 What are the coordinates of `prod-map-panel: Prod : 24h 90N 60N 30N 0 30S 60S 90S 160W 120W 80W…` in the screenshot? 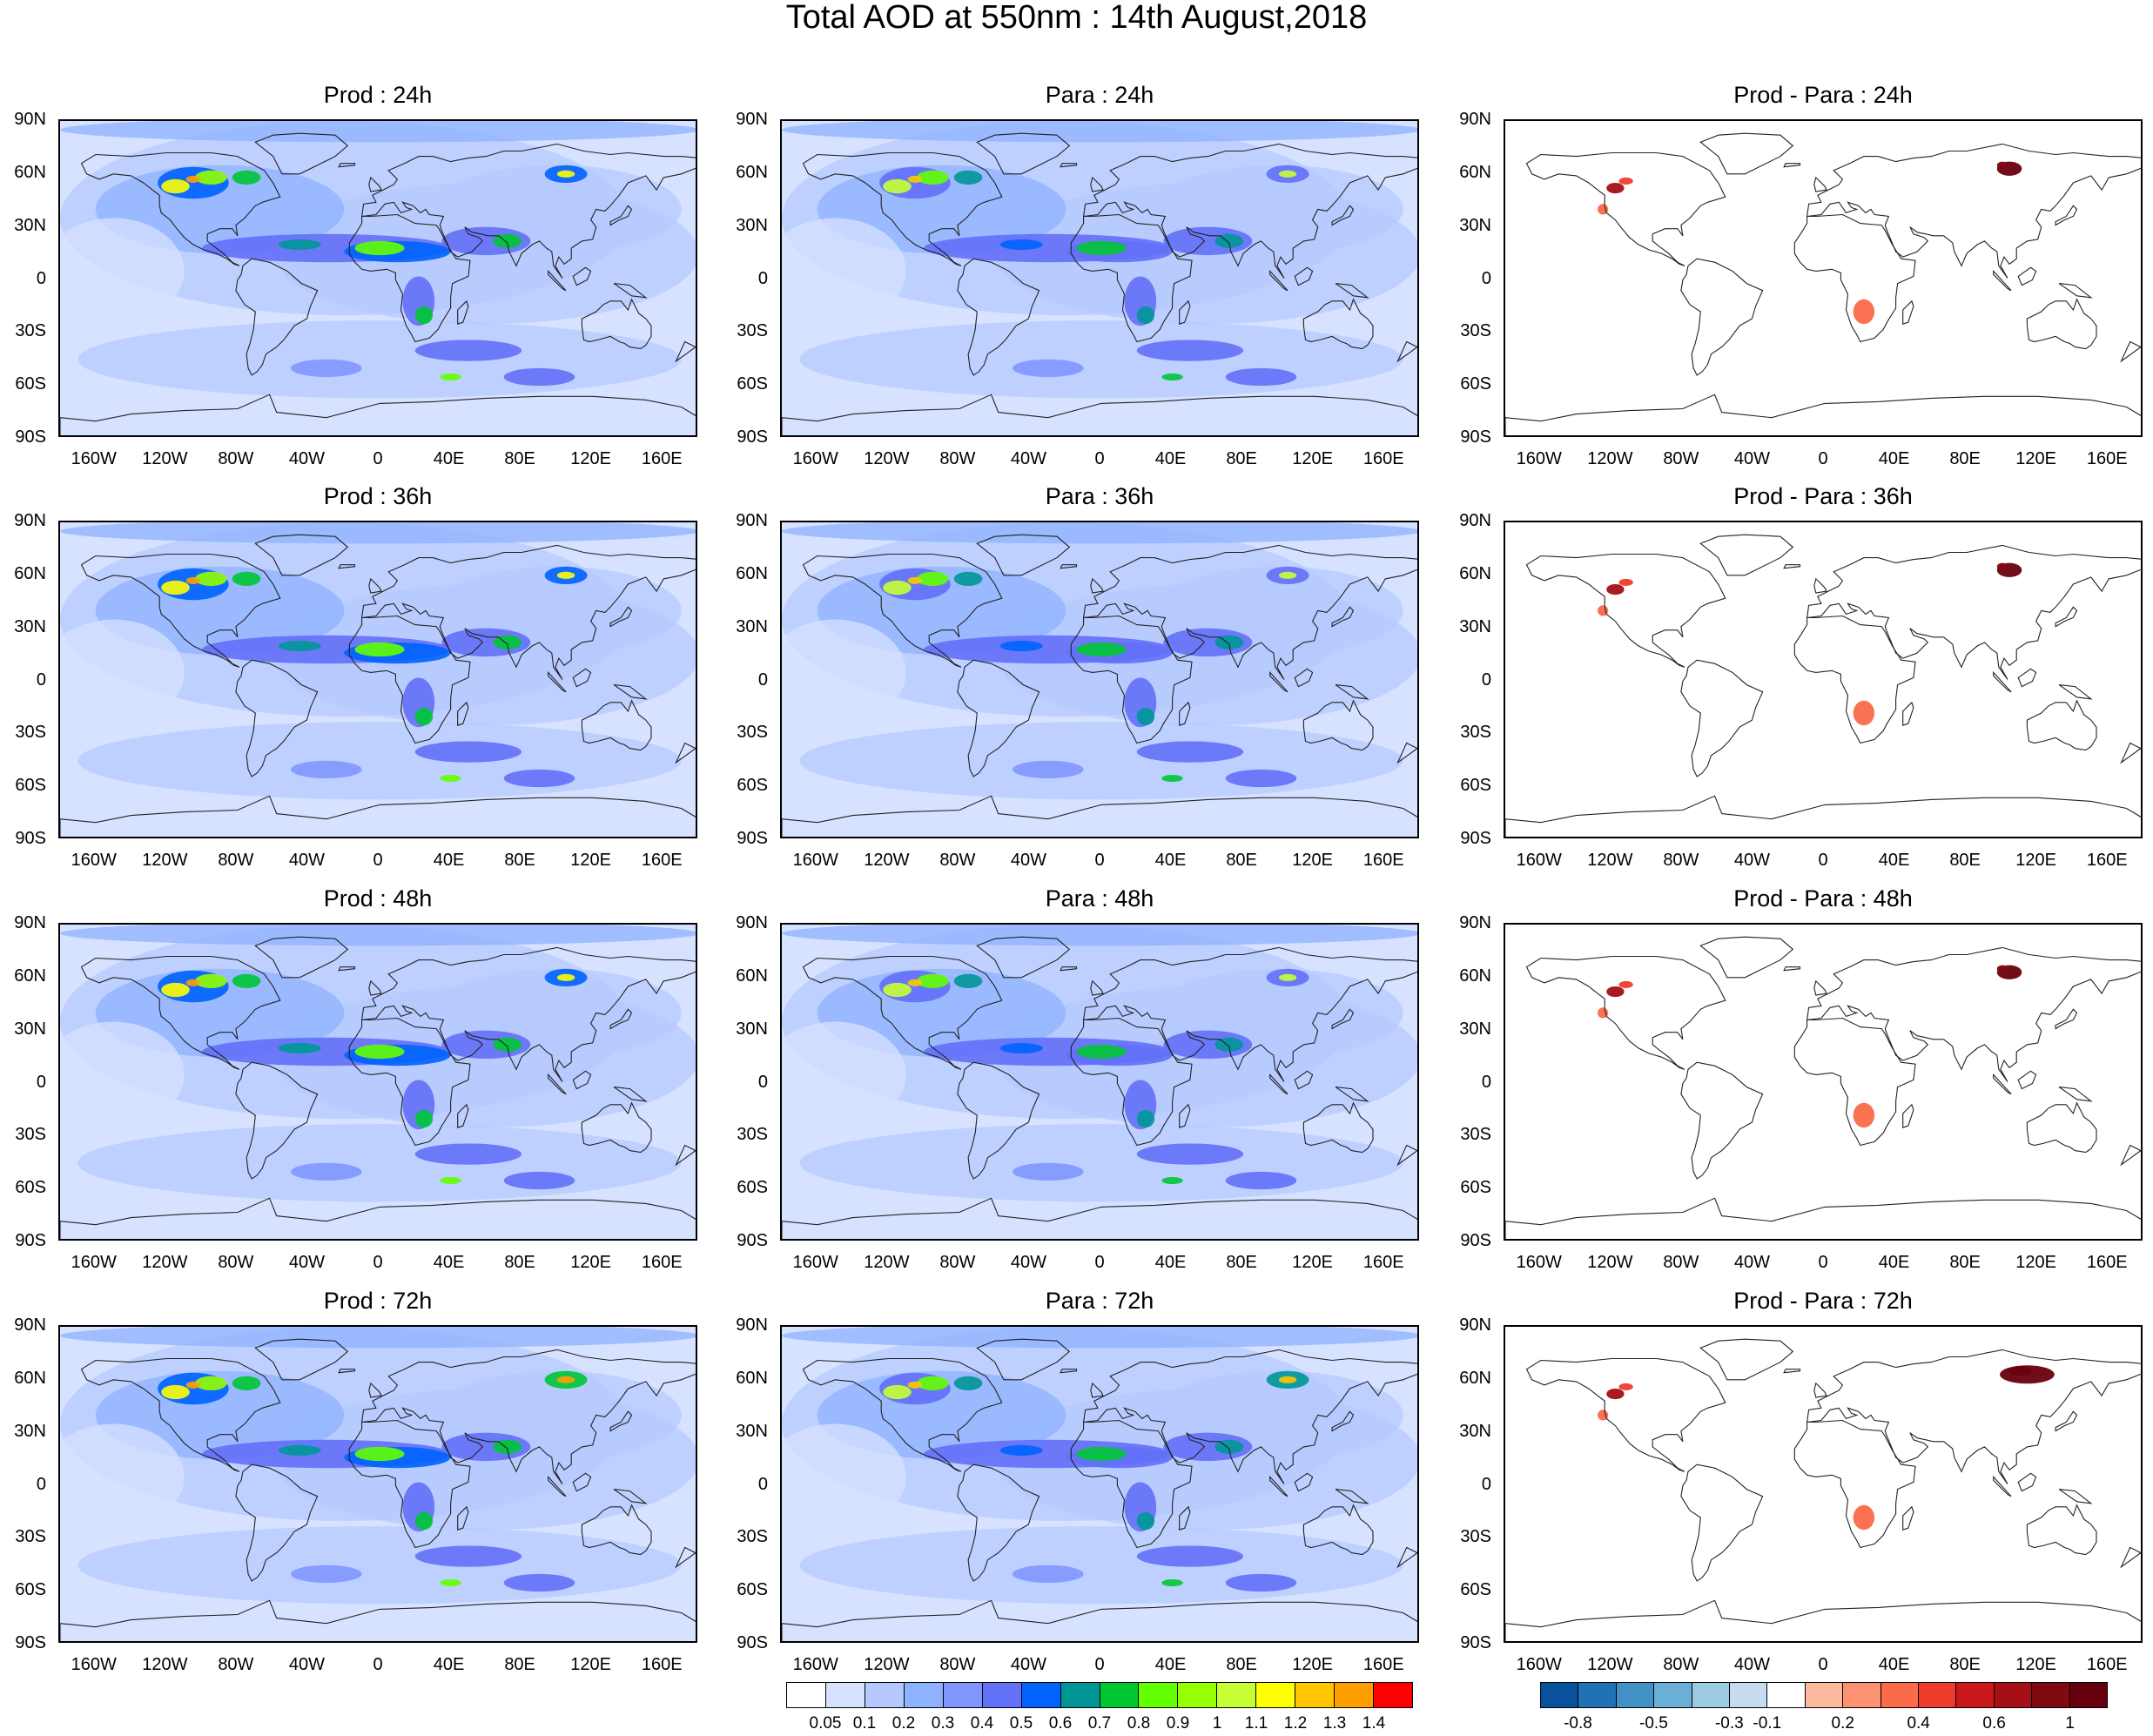 It's located at (355, 275).